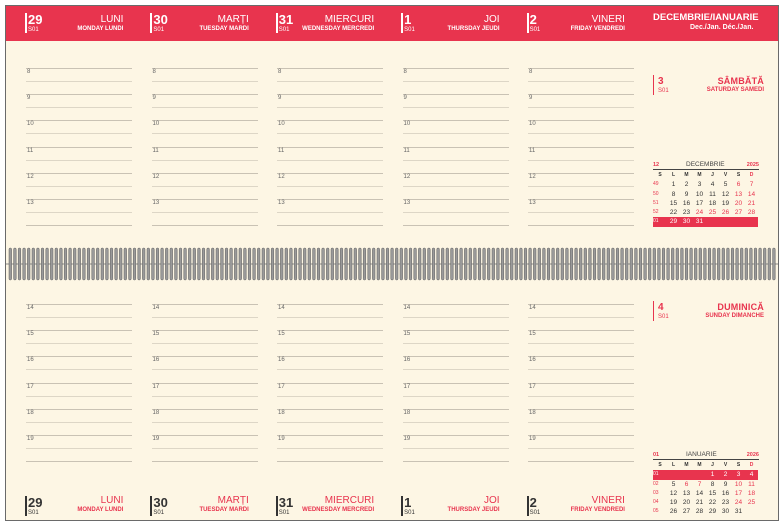 The height and width of the screenshot is (526, 784). I want to click on footer-day-friday: 2 S01 VINERI FRIDAY VENDREDI, so click(570, 505).